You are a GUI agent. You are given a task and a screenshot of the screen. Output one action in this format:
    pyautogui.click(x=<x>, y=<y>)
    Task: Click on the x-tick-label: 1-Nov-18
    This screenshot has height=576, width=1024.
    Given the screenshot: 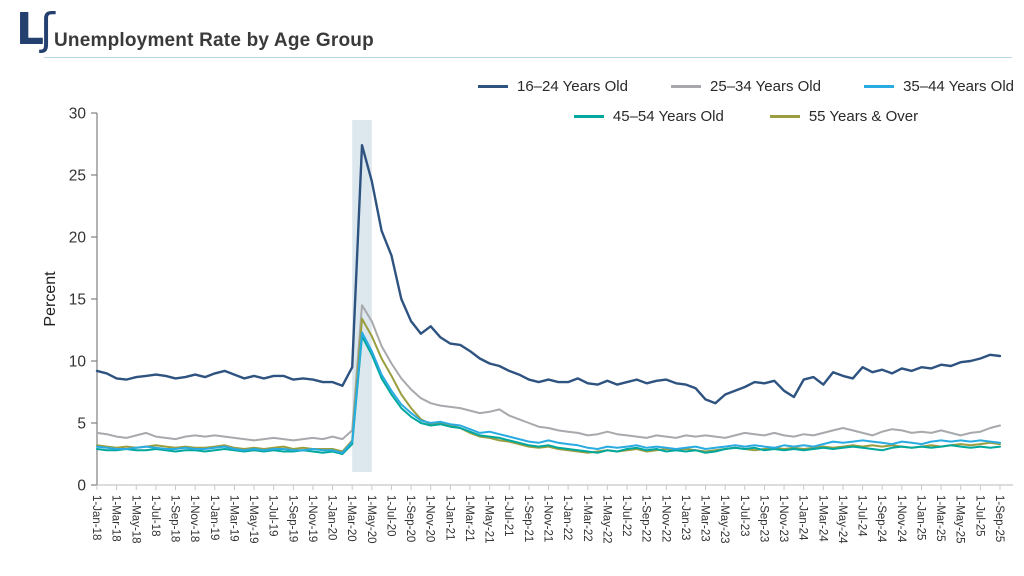 What is the action you would take?
    pyautogui.click(x=194, y=518)
    